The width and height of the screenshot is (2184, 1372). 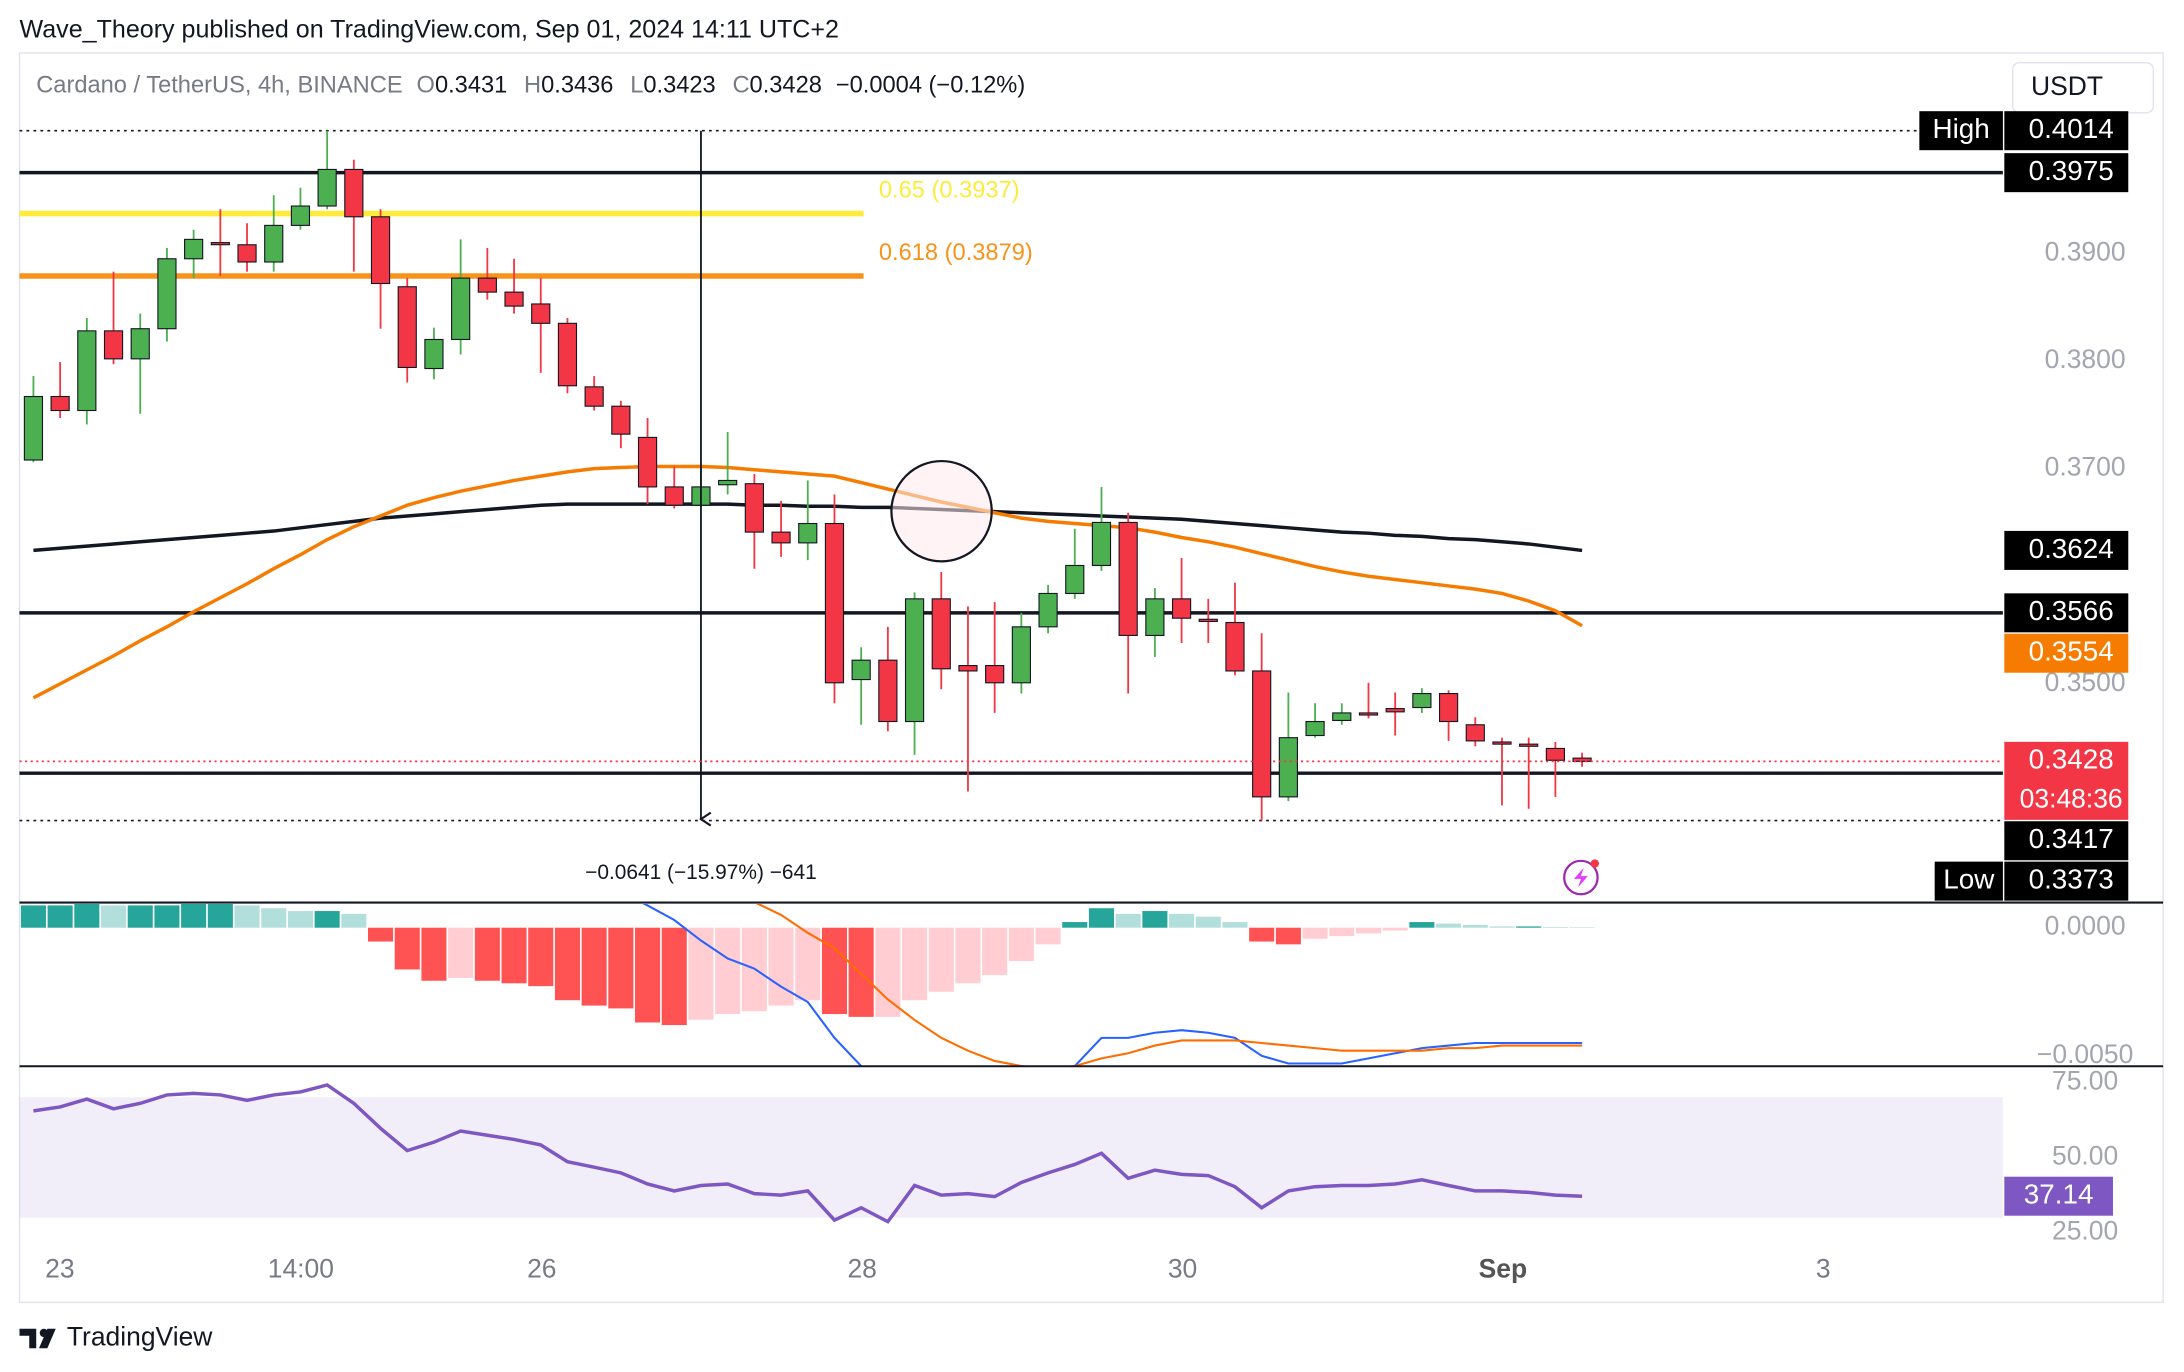 What do you see at coordinates (2085, 1231) in the screenshot?
I see `y-tick-label: 25.00` at bounding box center [2085, 1231].